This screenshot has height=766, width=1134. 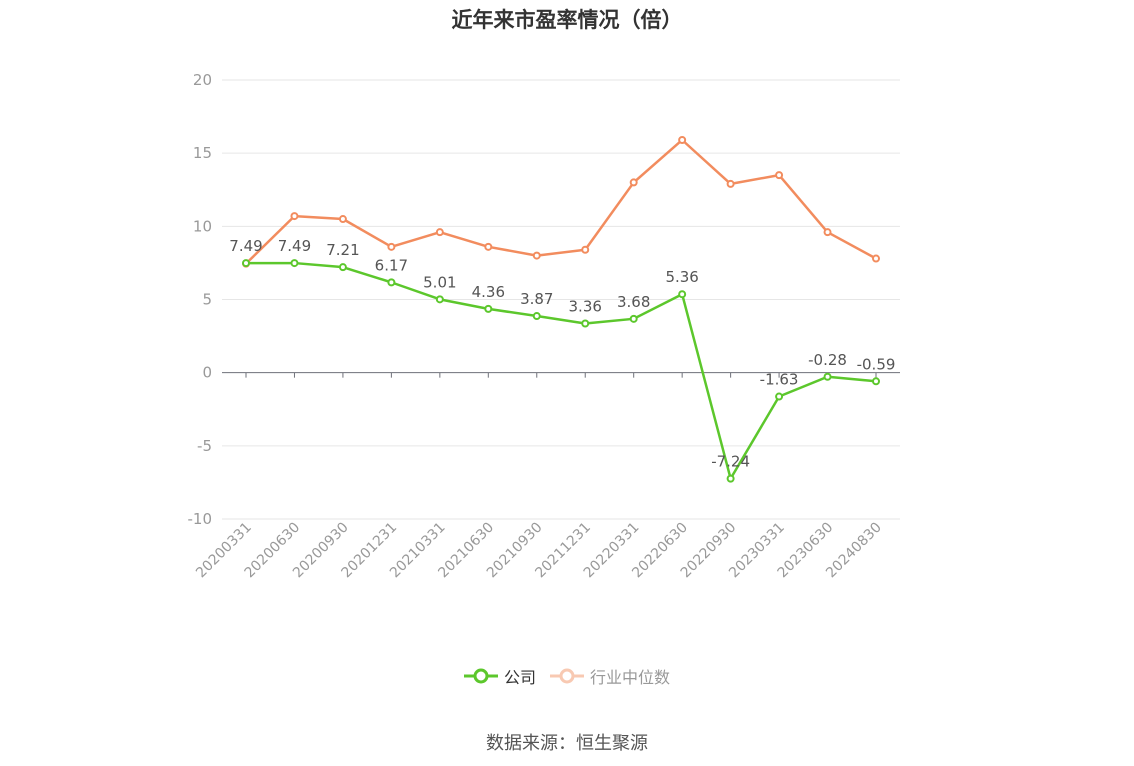 I want to click on legend-item-industry-median: 行业中位数, so click(x=610, y=676).